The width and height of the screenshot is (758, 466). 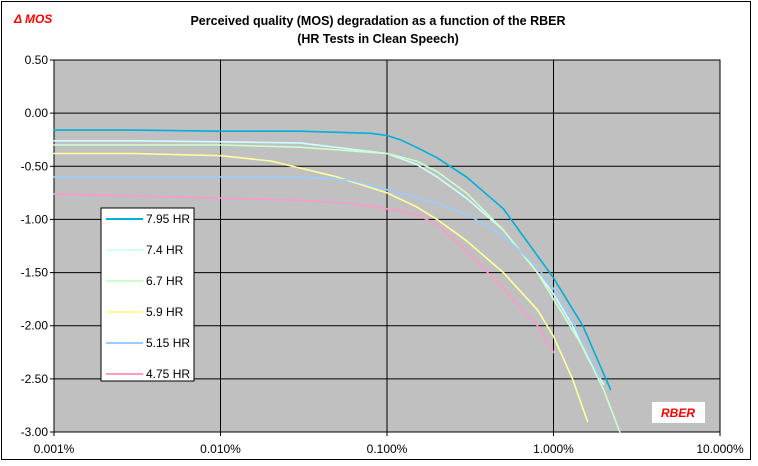 What do you see at coordinates (168, 374) in the screenshot?
I see `legend-label: 4.75 HR` at bounding box center [168, 374].